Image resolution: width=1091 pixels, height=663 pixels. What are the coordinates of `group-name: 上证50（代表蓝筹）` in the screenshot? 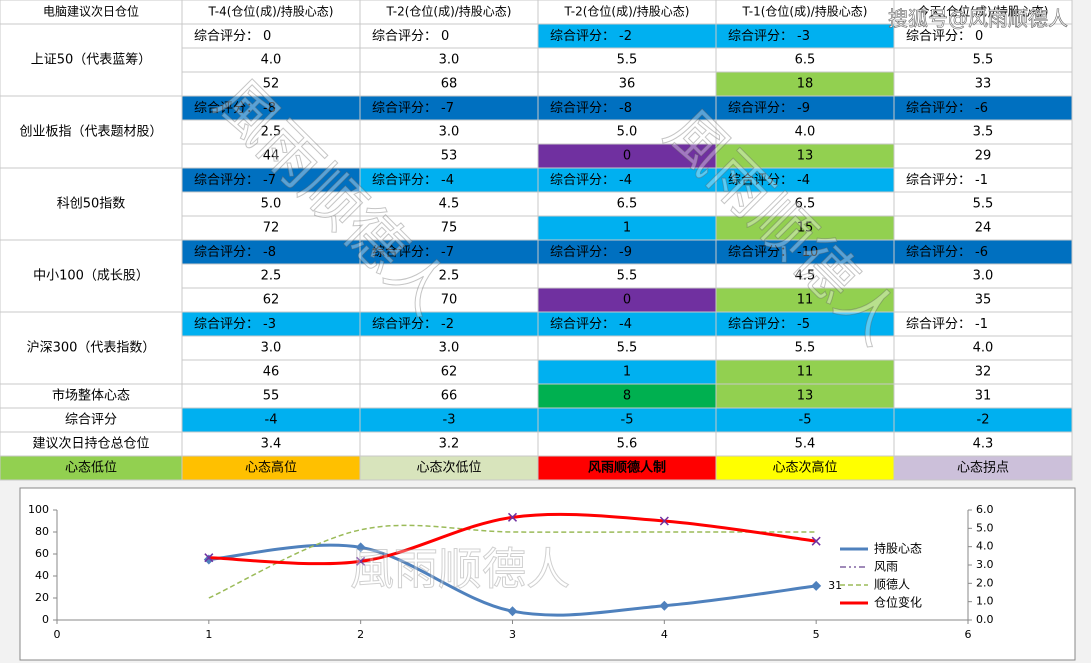 It's located at (91, 60).